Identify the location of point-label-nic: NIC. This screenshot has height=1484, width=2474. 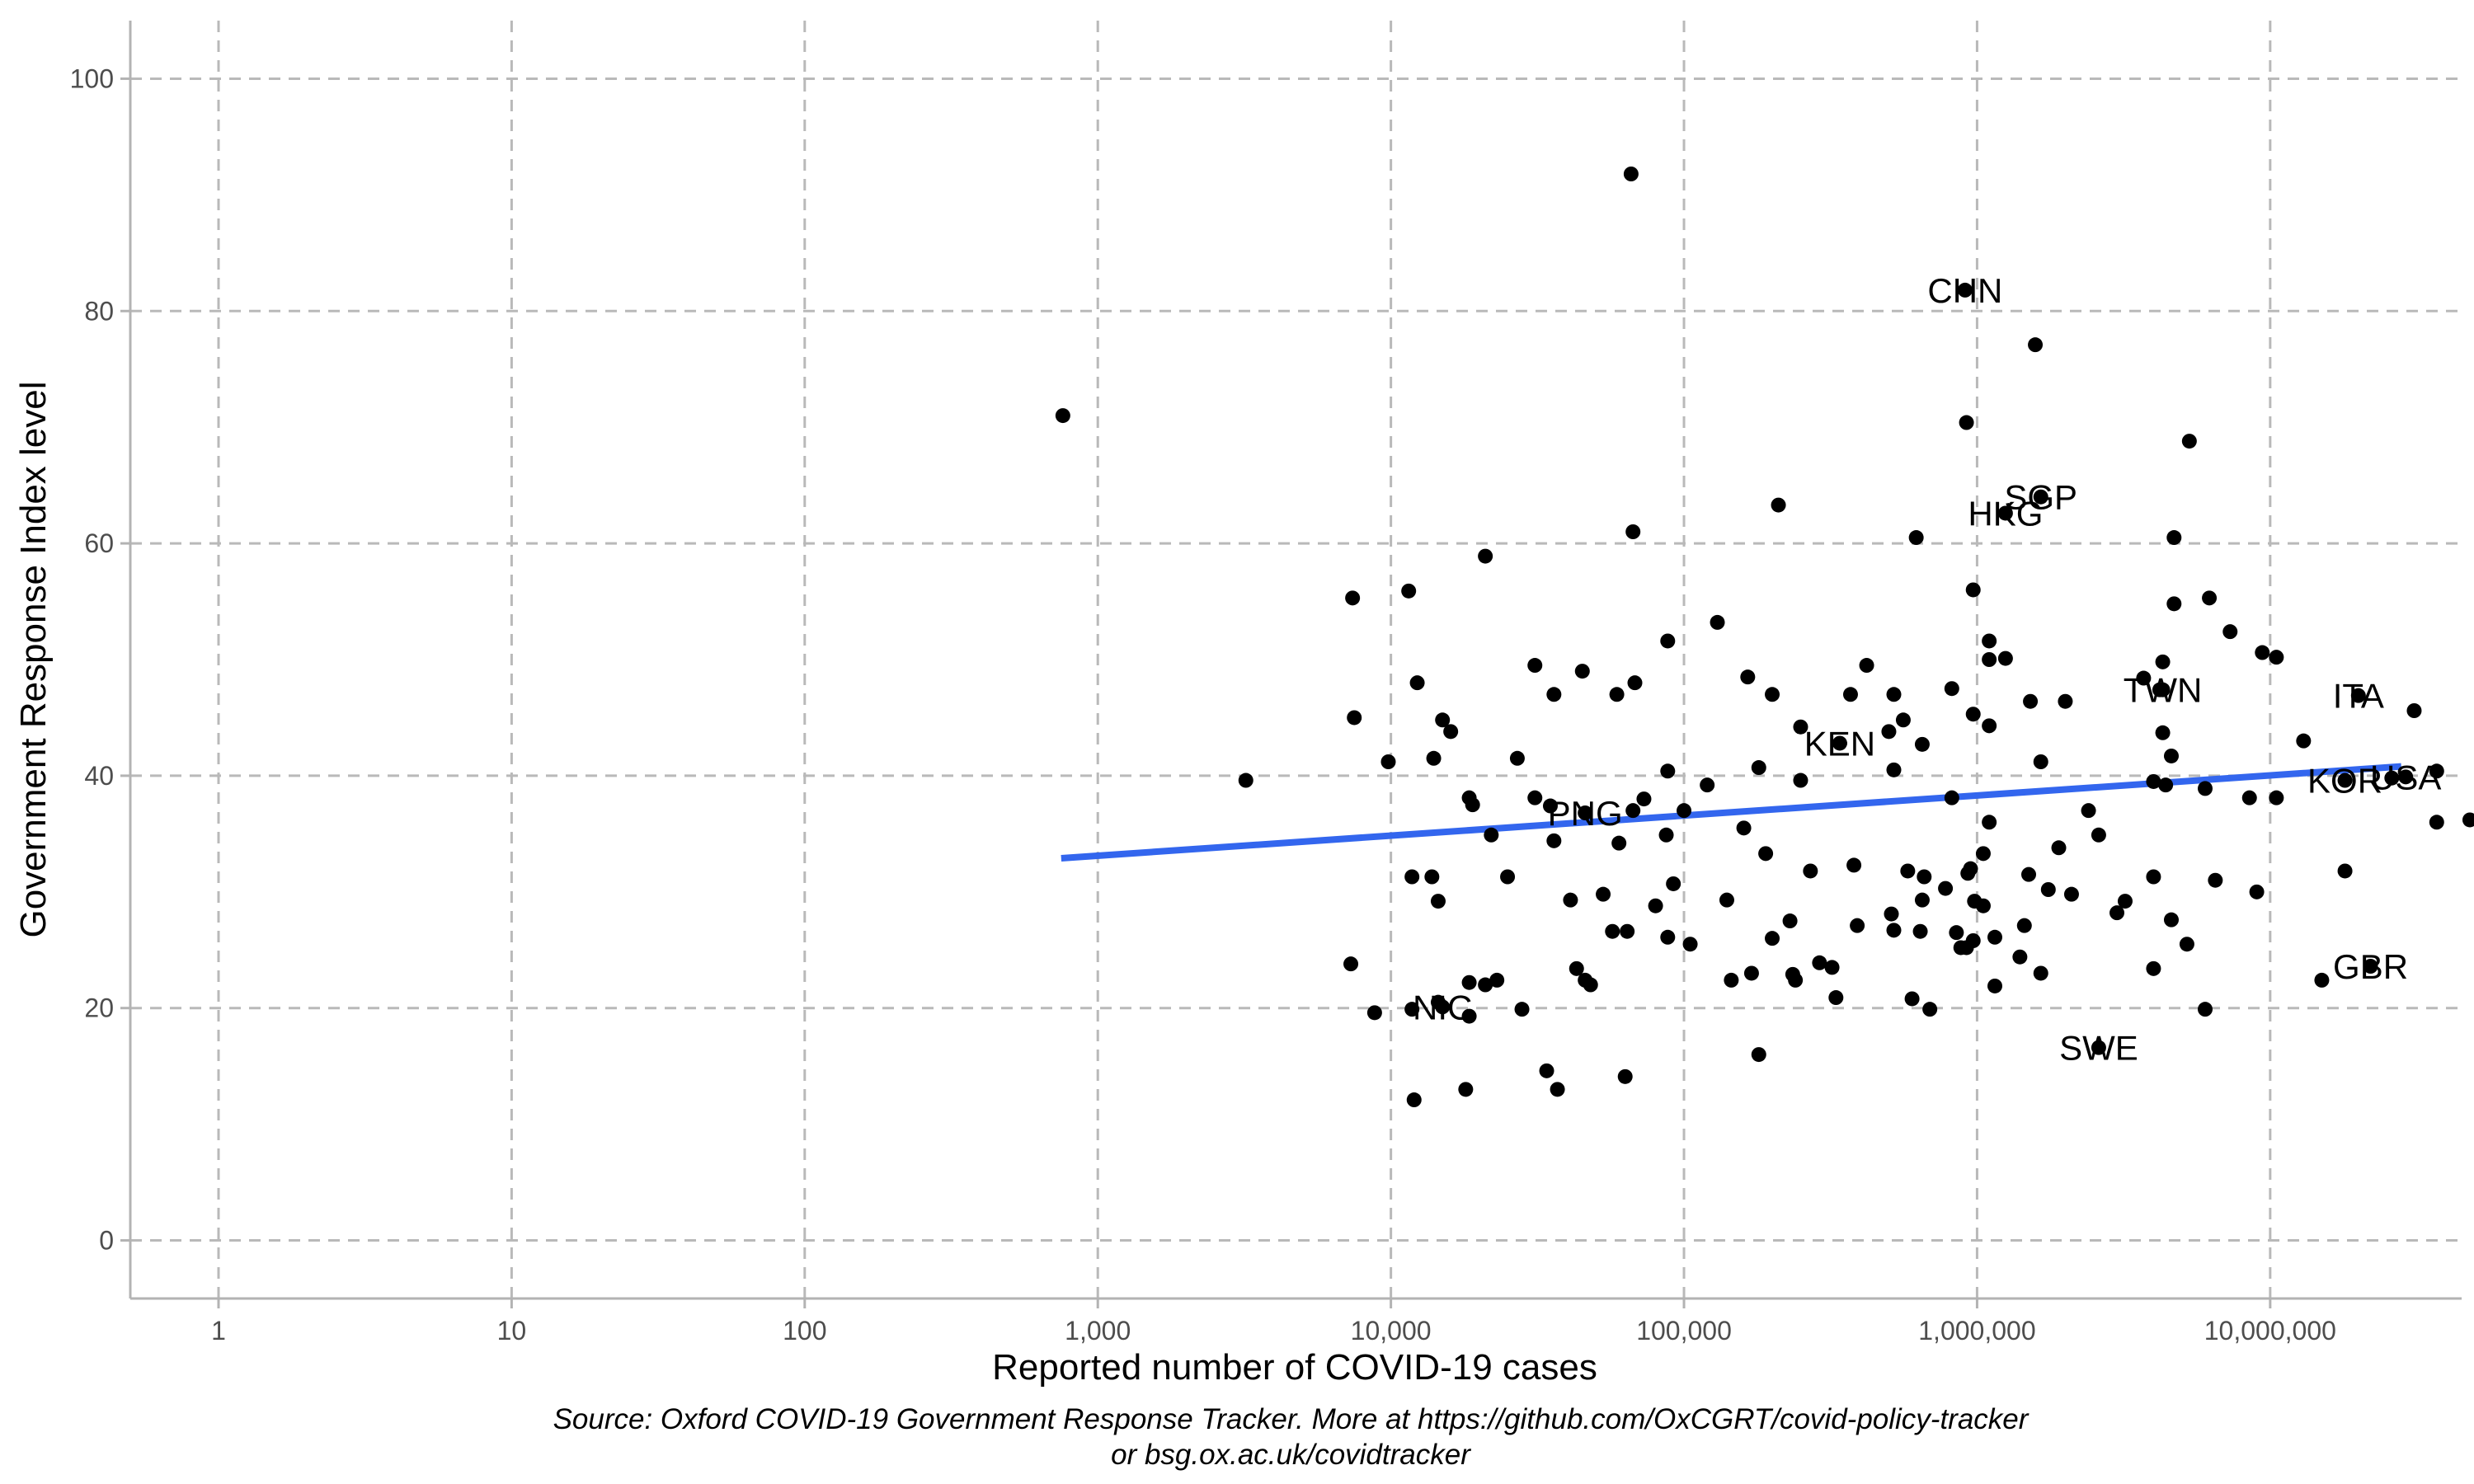
(1442, 1007).